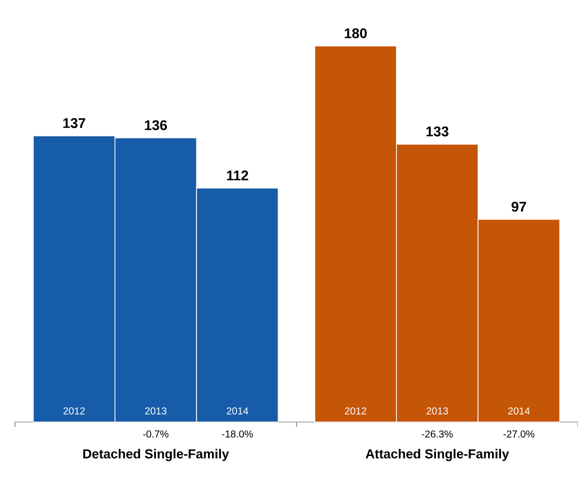 The image size is (578, 479). What do you see at coordinates (237, 410) in the screenshot?
I see `series-label: 2014` at bounding box center [237, 410].